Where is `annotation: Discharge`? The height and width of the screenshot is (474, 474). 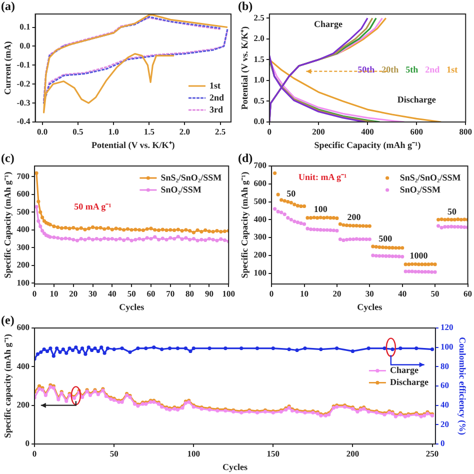 annotation: Discharge is located at coordinates (416, 99).